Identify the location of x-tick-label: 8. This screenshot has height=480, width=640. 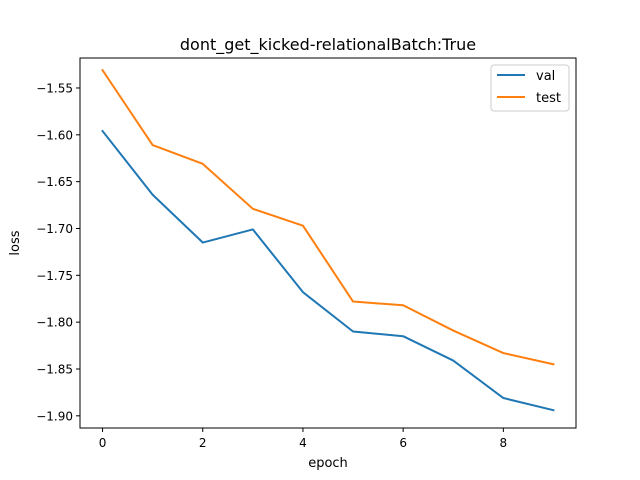
(504, 443).